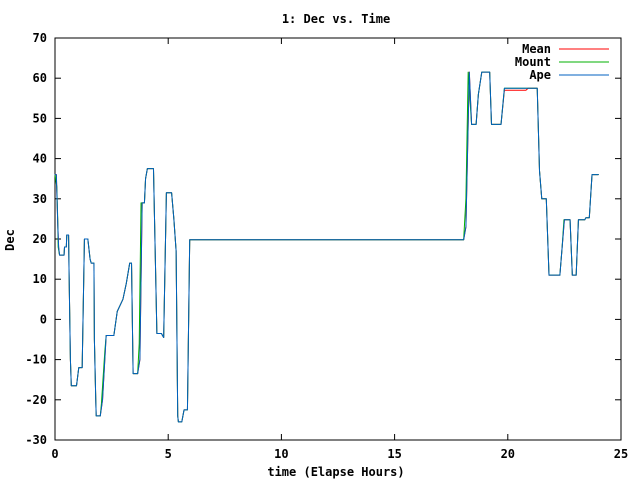 The width and height of the screenshot is (640, 480). Describe the element at coordinates (36, 440) in the screenshot. I see `y-tick-label: -30` at that location.